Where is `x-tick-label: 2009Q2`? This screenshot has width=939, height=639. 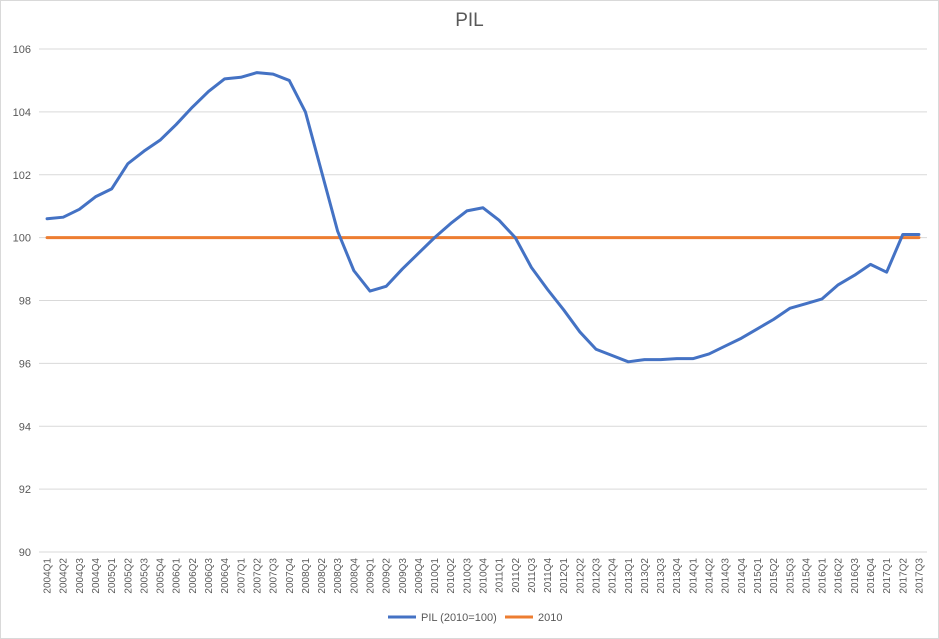 x-tick-label: 2009Q2 is located at coordinates (387, 576).